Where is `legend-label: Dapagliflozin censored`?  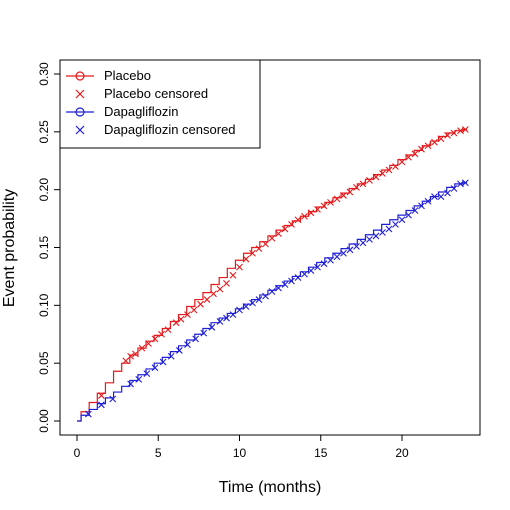 legend-label: Dapagliflozin censored is located at coordinates (170, 129).